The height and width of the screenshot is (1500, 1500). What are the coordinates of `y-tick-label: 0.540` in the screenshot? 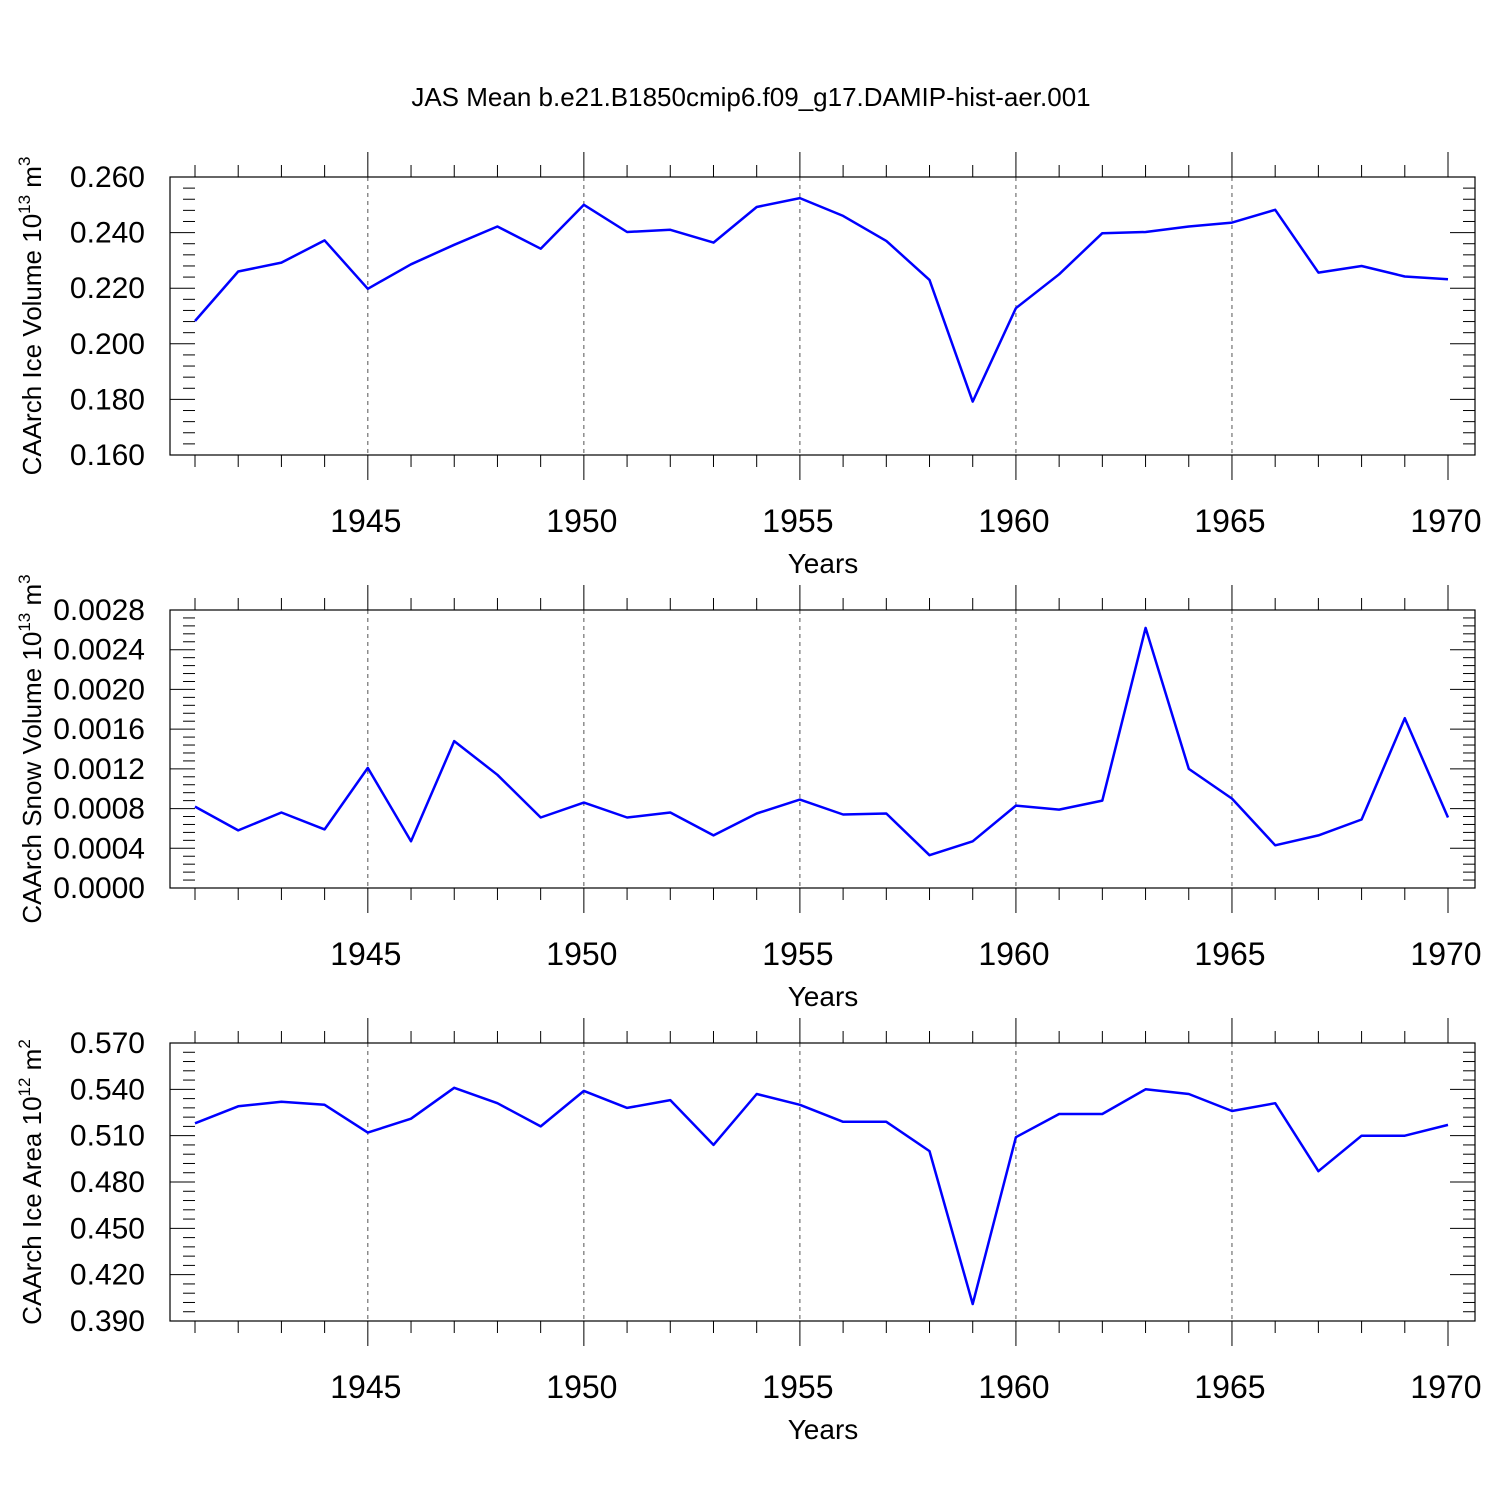 It's located at (107, 1089).